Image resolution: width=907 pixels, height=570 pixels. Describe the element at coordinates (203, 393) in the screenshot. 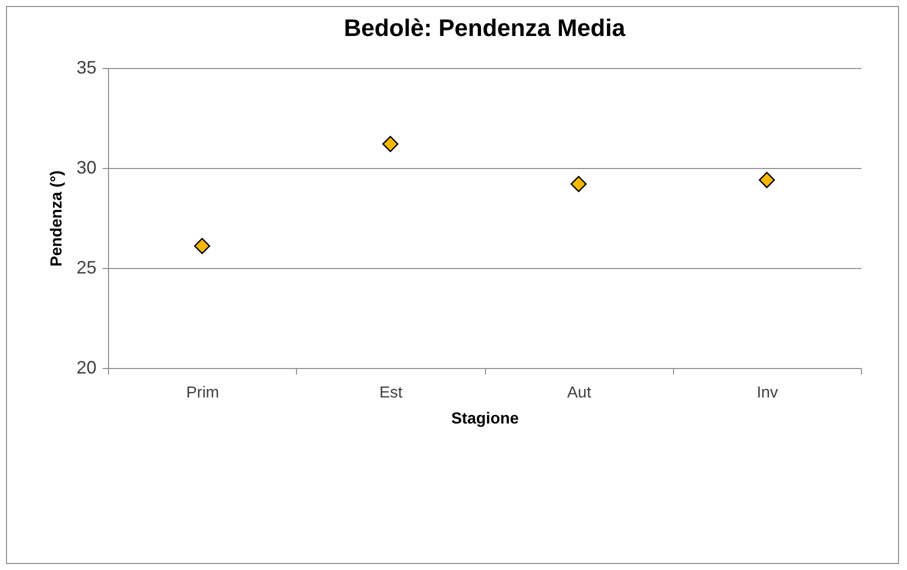

I see `x-tick-label: Prim` at that location.